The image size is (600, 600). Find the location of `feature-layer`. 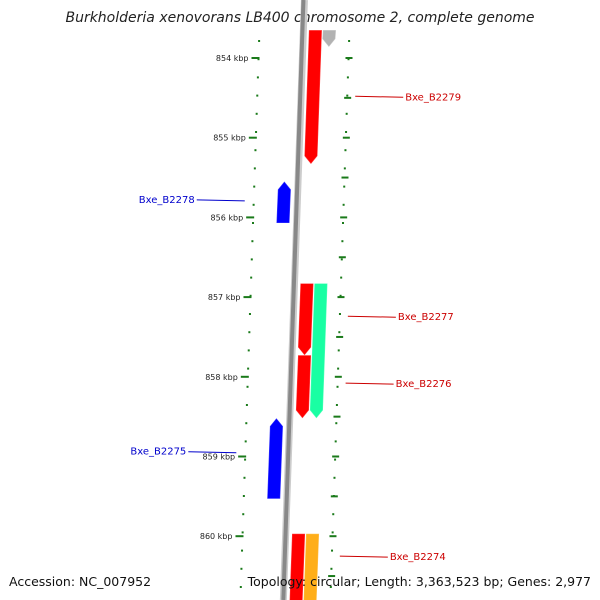

feature-layer is located at coordinates (301, 314).